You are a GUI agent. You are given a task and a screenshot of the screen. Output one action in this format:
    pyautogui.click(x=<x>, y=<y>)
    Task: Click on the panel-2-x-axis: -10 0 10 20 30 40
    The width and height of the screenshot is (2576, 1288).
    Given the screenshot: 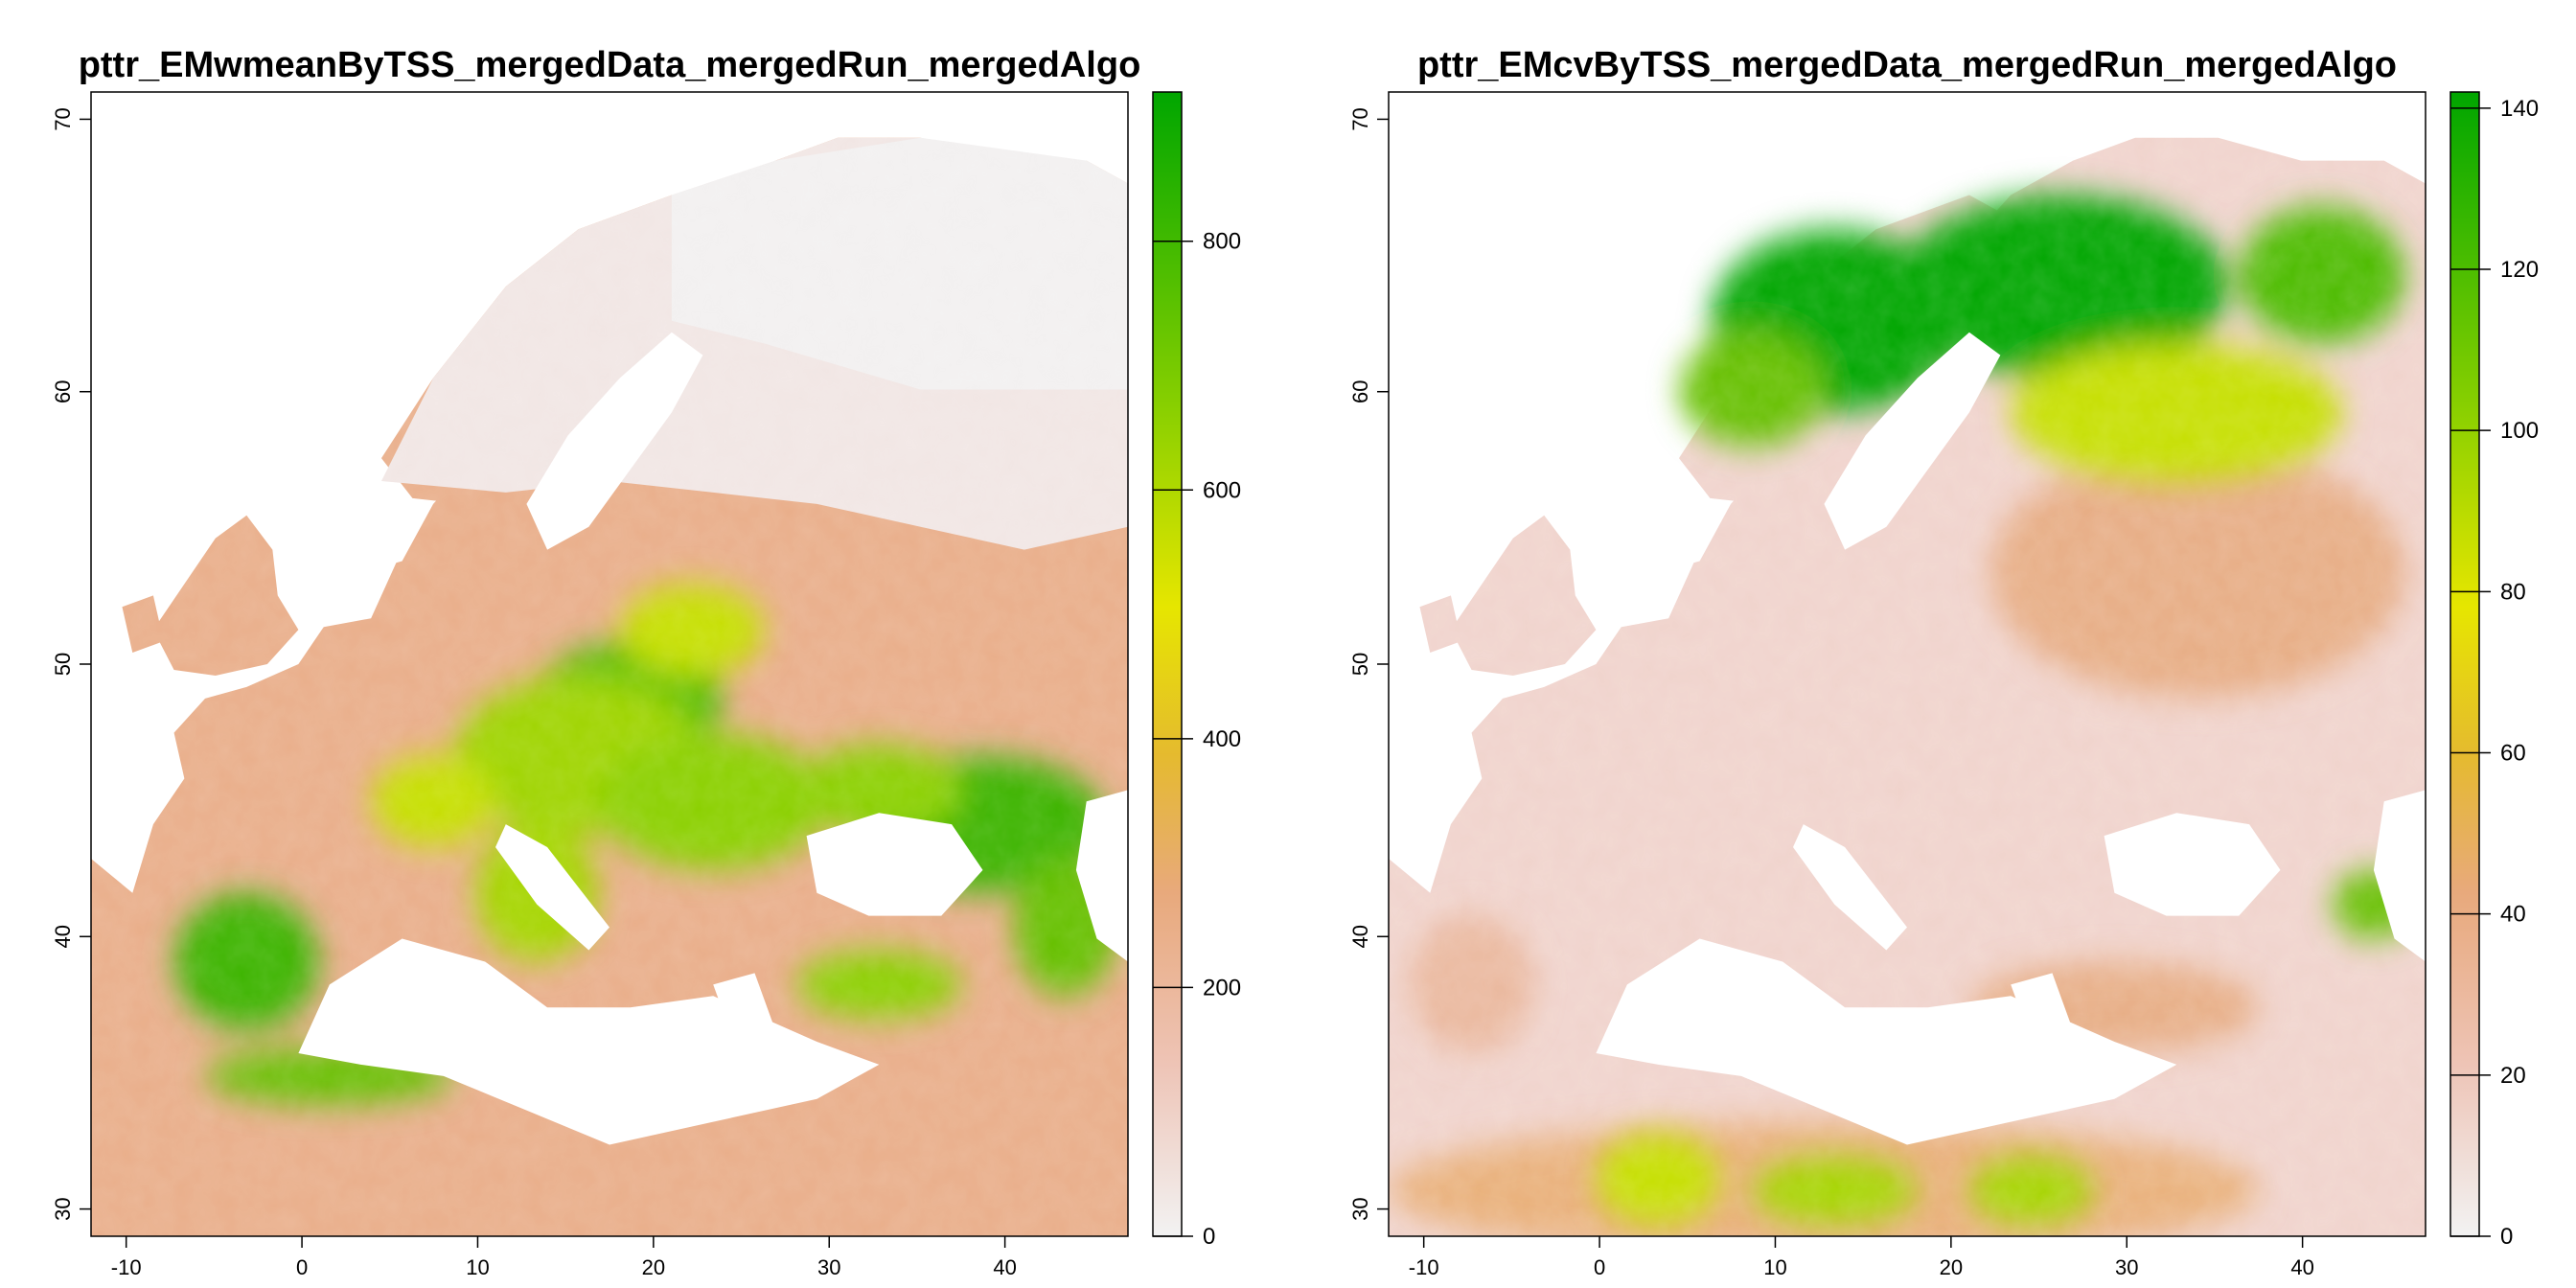 What is the action you would take?
    pyautogui.click(x=1861, y=1257)
    